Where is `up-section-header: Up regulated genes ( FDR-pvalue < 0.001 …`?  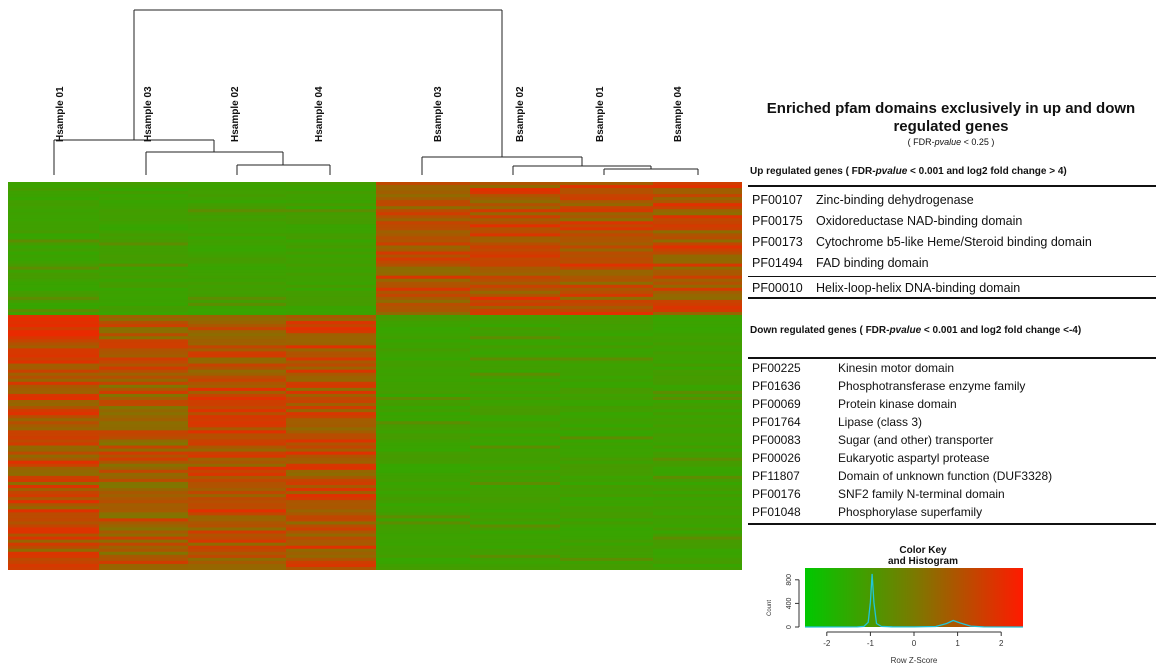 up-section-header: Up regulated genes ( FDR-pvalue < 0.001 … is located at coordinates (908, 171).